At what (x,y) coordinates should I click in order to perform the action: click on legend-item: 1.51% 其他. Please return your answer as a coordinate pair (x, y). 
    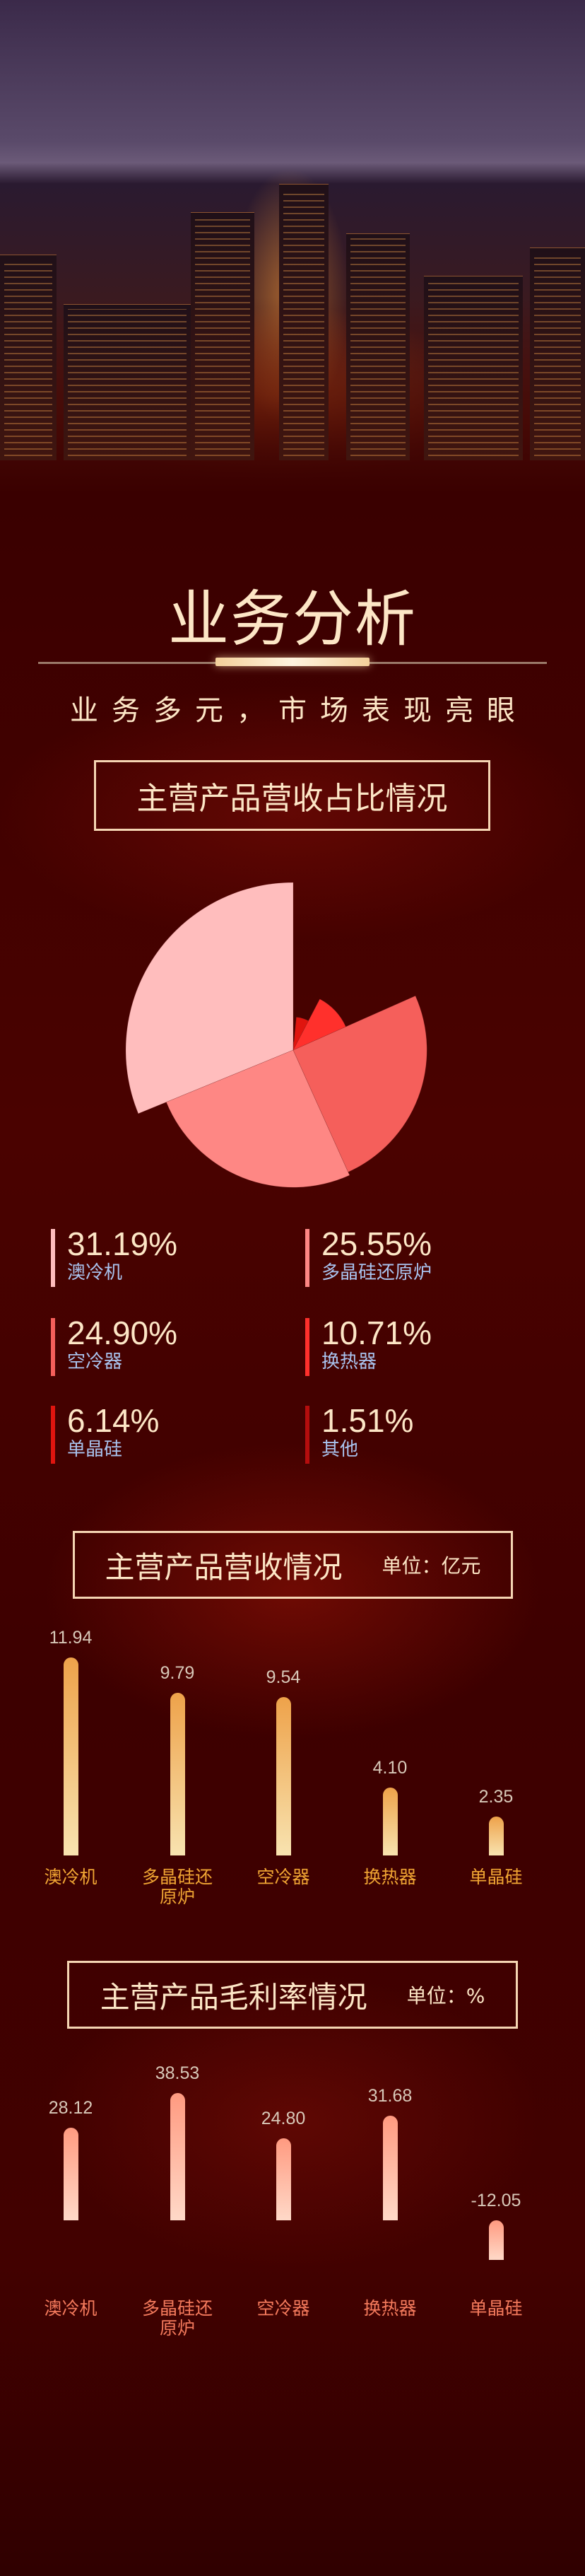
    Looking at the image, I should click on (359, 1433).